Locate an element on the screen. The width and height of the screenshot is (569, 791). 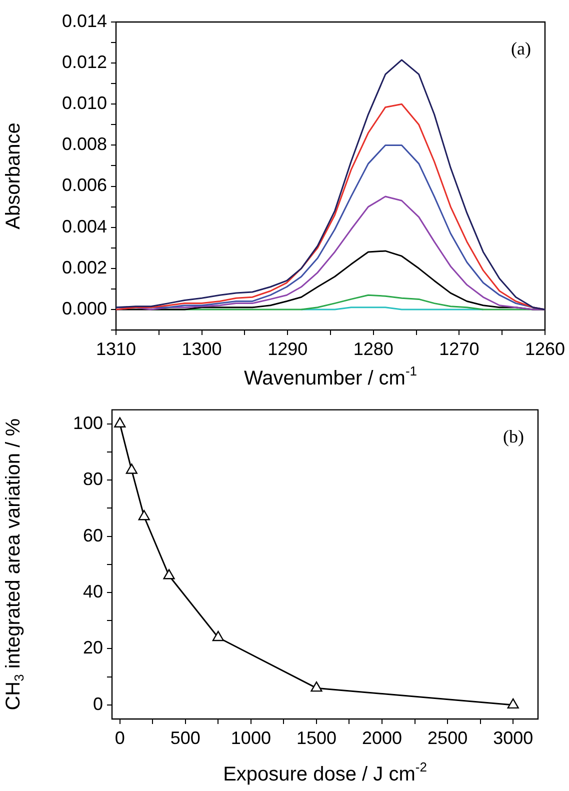
x-tick-label: 1310 is located at coordinates (116, 348).